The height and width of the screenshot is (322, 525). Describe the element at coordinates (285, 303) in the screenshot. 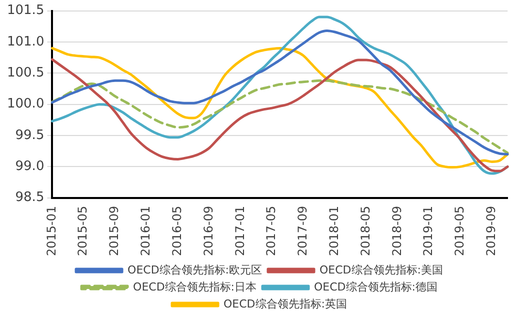

I see `legend-label: OECD综合领先指标:英国` at that location.